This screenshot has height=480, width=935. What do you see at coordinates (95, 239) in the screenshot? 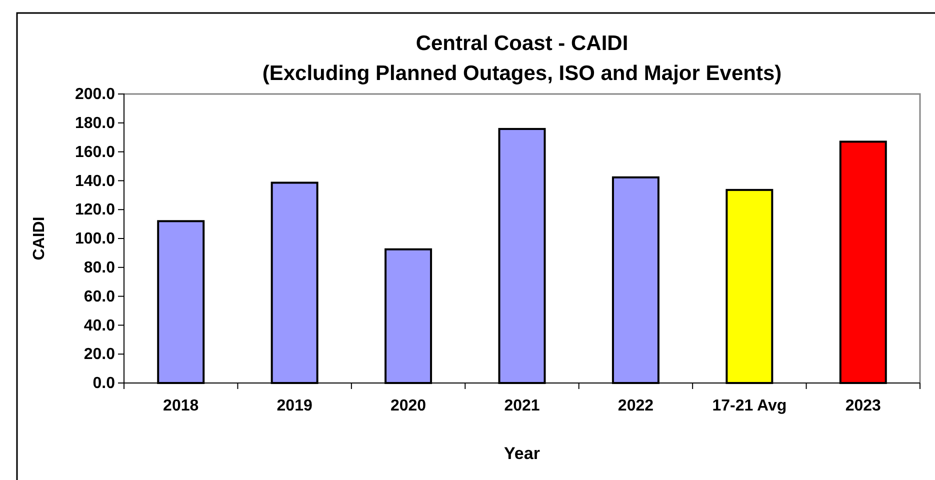
I see `y-tick-label: 100.0` at bounding box center [95, 239].